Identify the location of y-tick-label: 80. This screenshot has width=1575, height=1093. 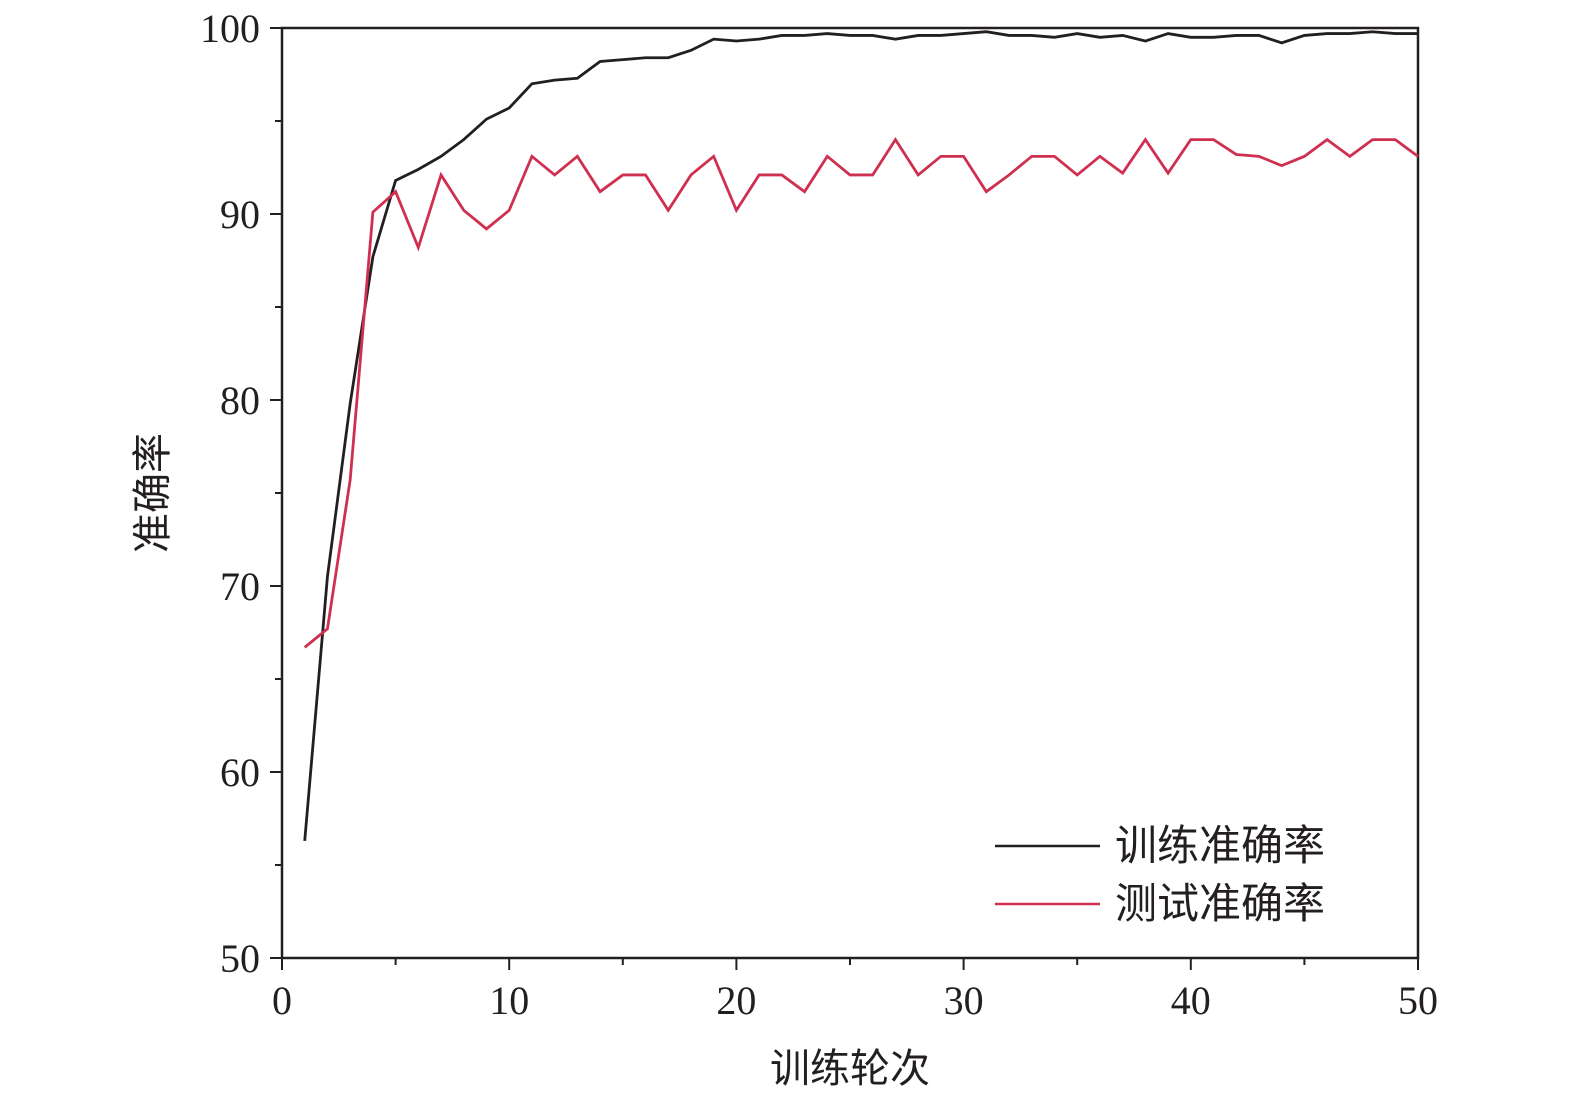
(240, 400).